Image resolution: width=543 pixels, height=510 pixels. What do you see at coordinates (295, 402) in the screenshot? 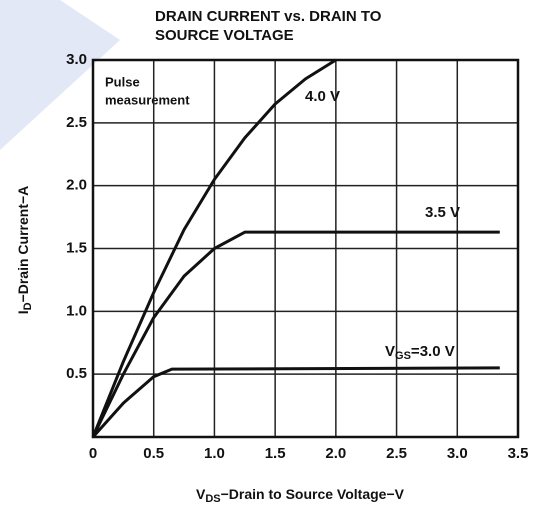
I see `curve` at bounding box center [295, 402].